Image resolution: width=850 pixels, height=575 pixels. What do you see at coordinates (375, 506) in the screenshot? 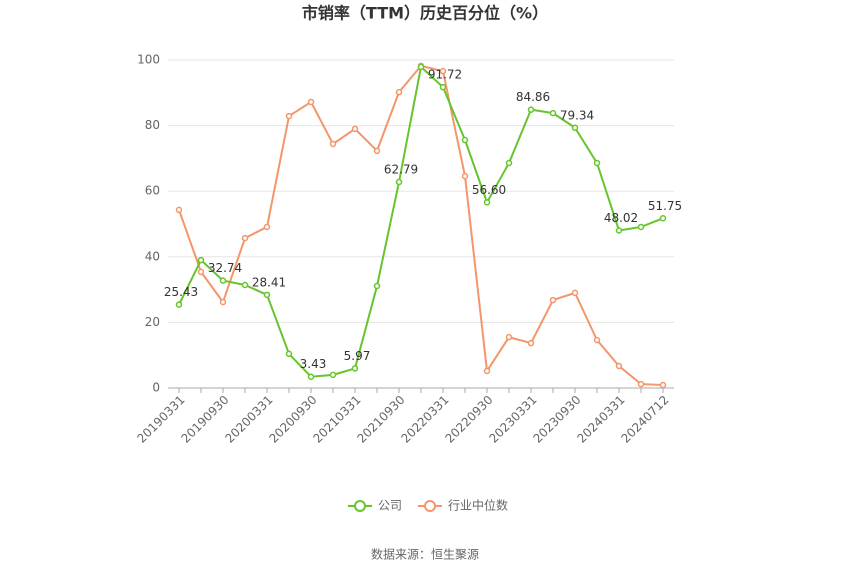
I see `legend-item: 公司` at bounding box center [375, 506].